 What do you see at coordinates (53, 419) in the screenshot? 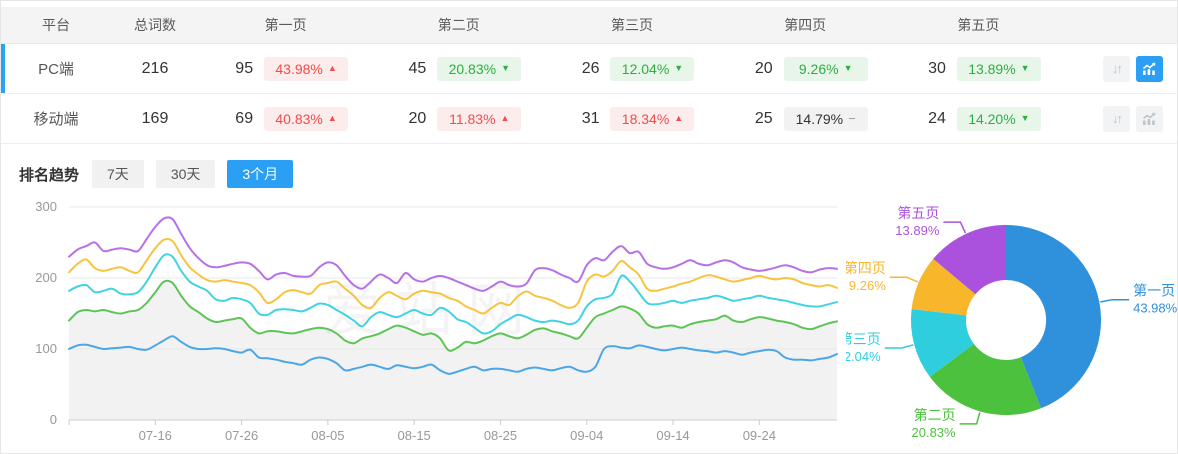
I see `y-axis-tick-label: 0` at bounding box center [53, 419].